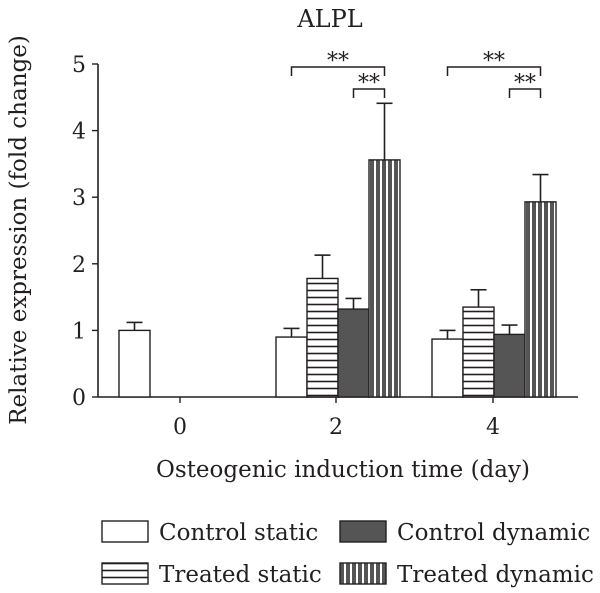  I want to click on legend-item: Control dynamic, so click(464, 533).